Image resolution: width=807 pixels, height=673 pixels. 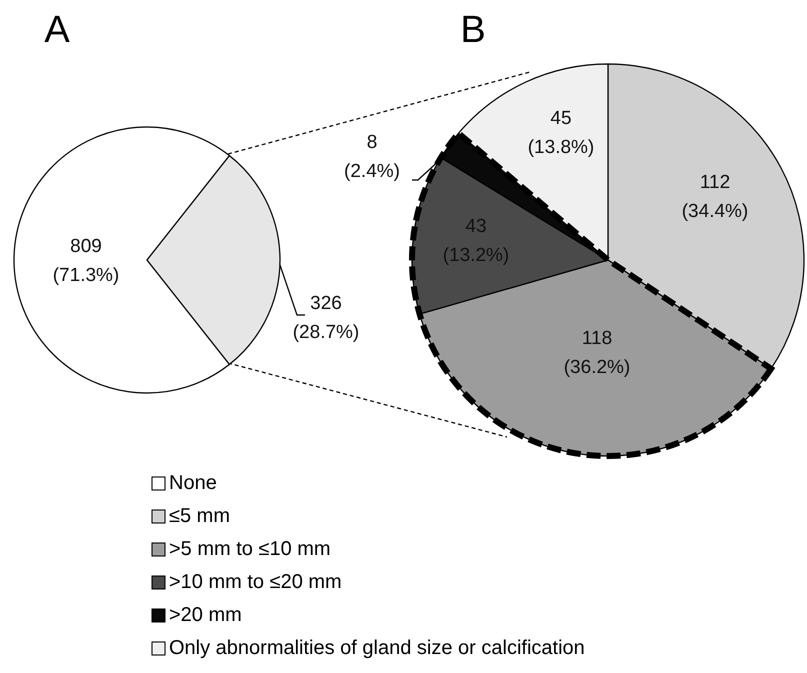 I want to click on legend-label: >5 mm to ≤10 mm, so click(x=250, y=549).